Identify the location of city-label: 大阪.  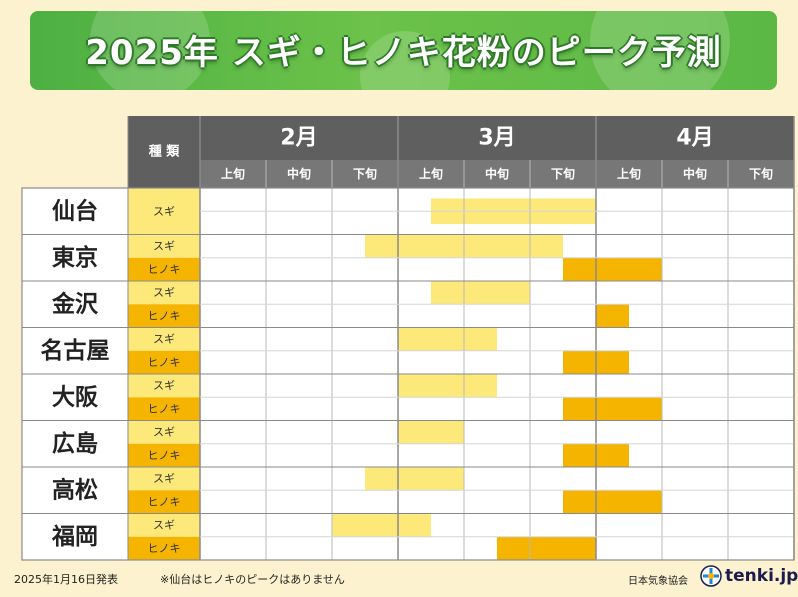
(75, 397).